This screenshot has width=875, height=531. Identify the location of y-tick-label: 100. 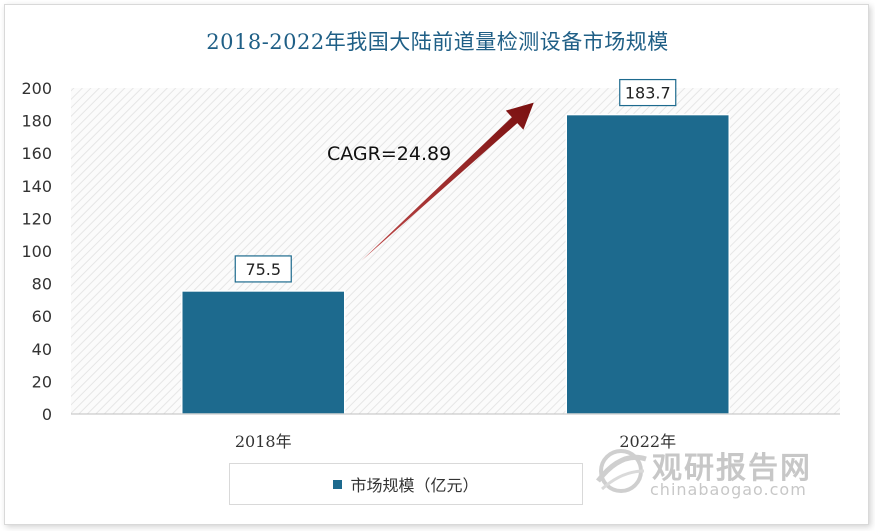
(36, 251).